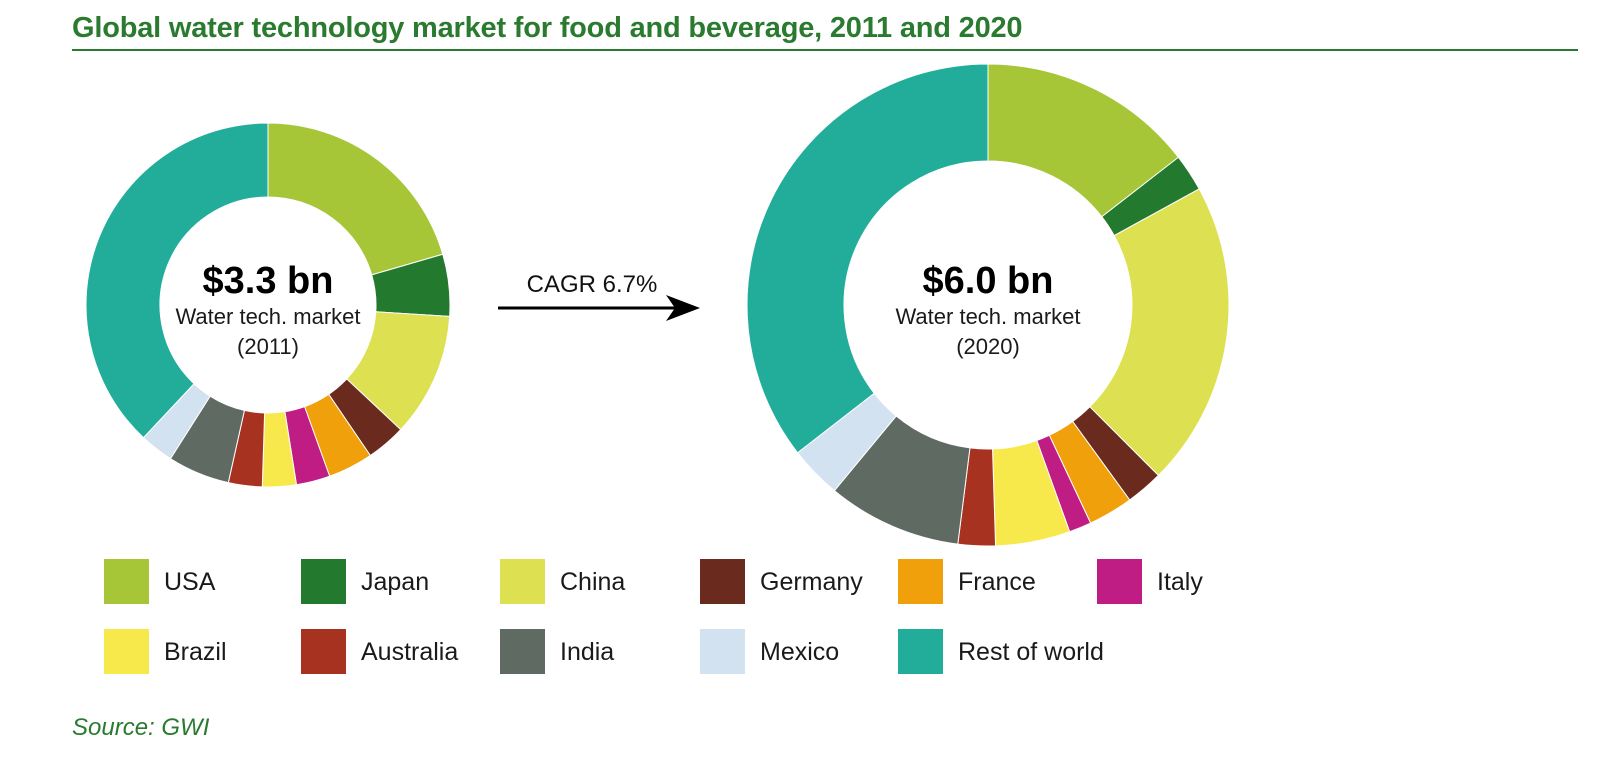 Image resolution: width=1614 pixels, height=762 pixels. What do you see at coordinates (323, 651) in the screenshot?
I see `legend-swatch-australia` at bounding box center [323, 651].